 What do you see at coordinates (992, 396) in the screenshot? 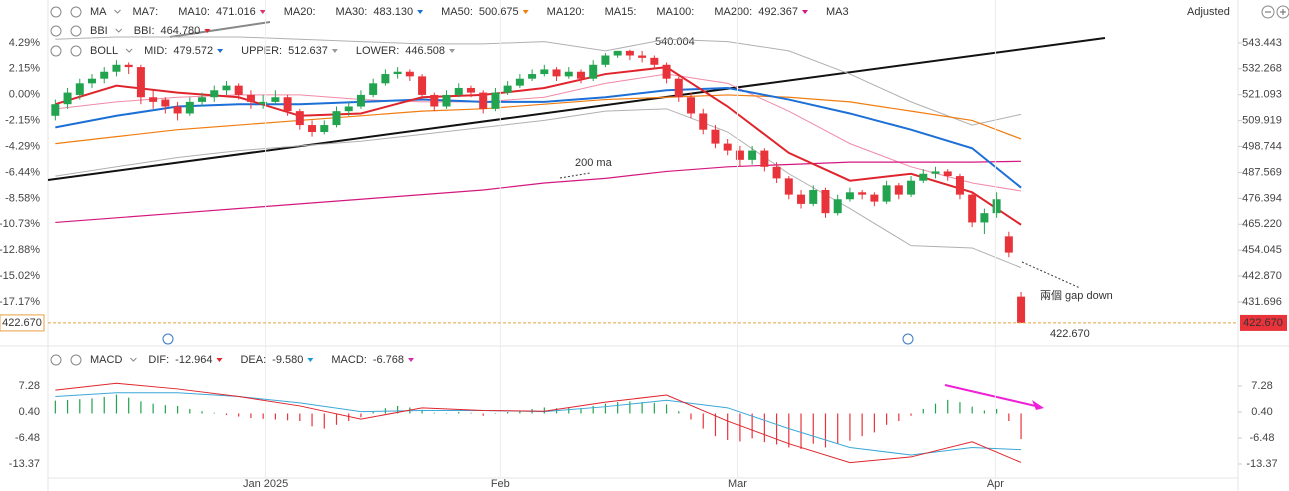
I see `arrow` at bounding box center [992, 396].